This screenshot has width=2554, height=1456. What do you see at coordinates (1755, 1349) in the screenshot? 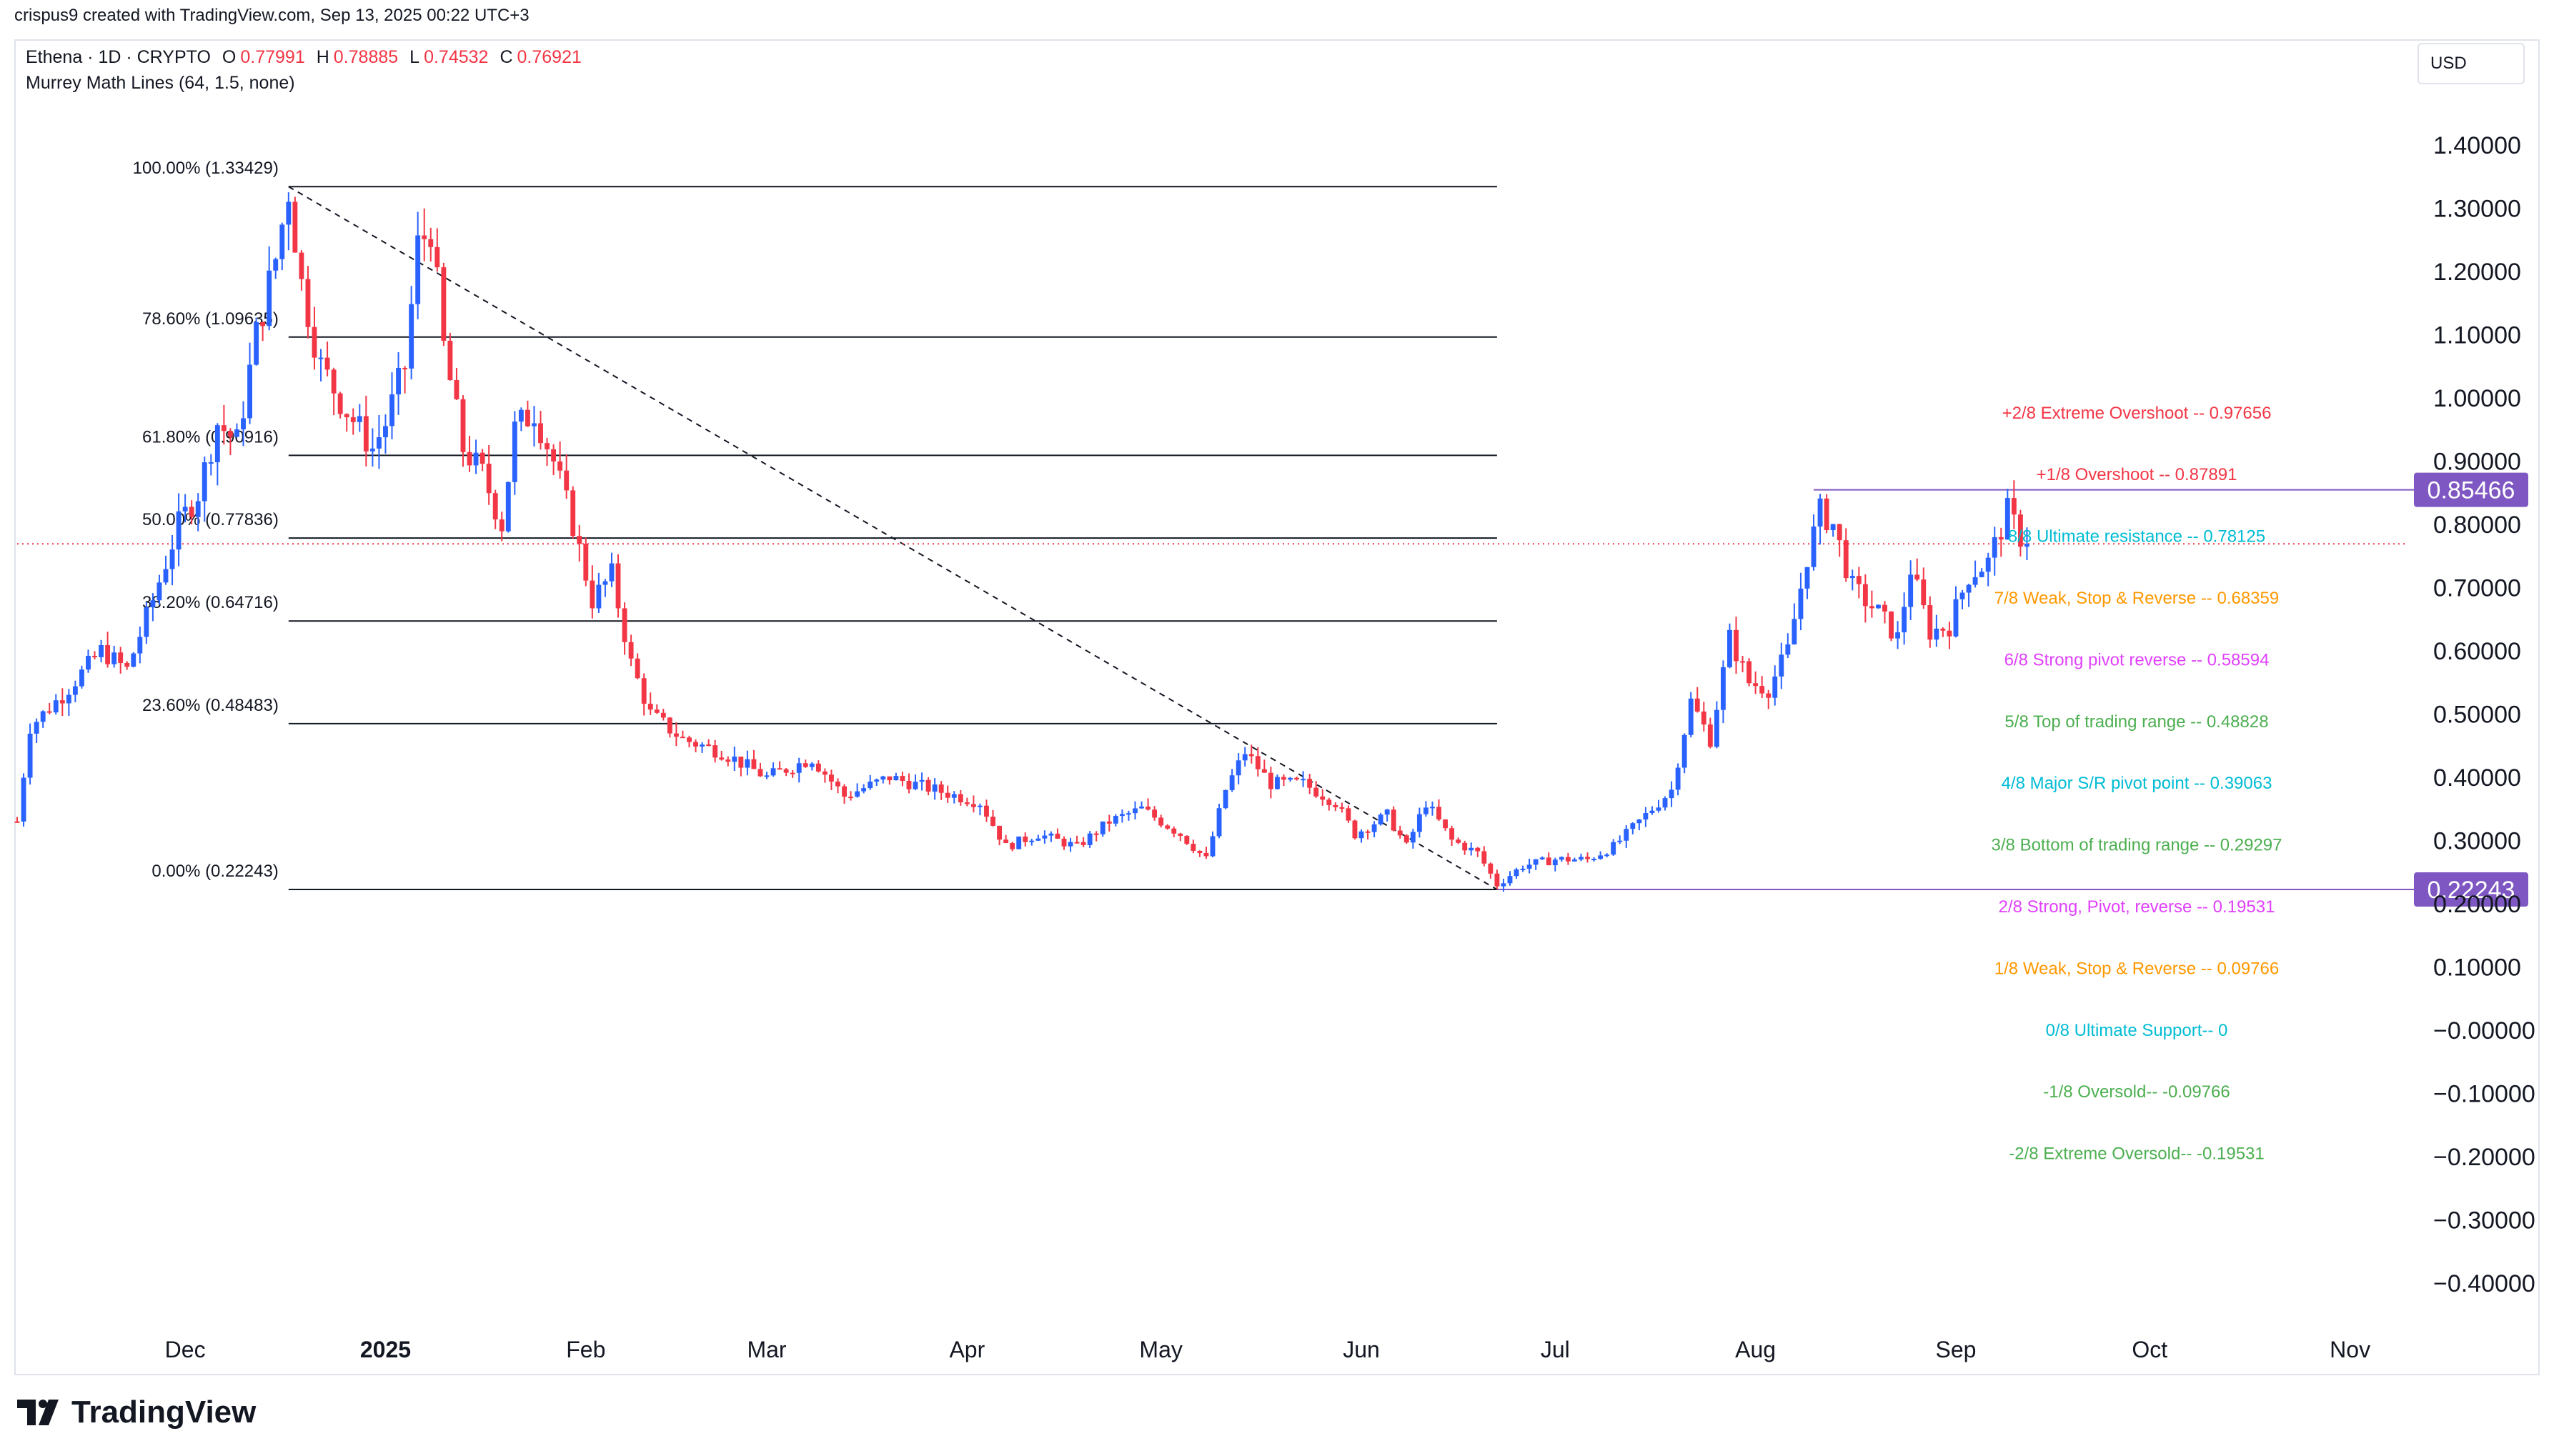
I see `x-axis-tick-label: Aug` at bounding box center [1755, 1349].